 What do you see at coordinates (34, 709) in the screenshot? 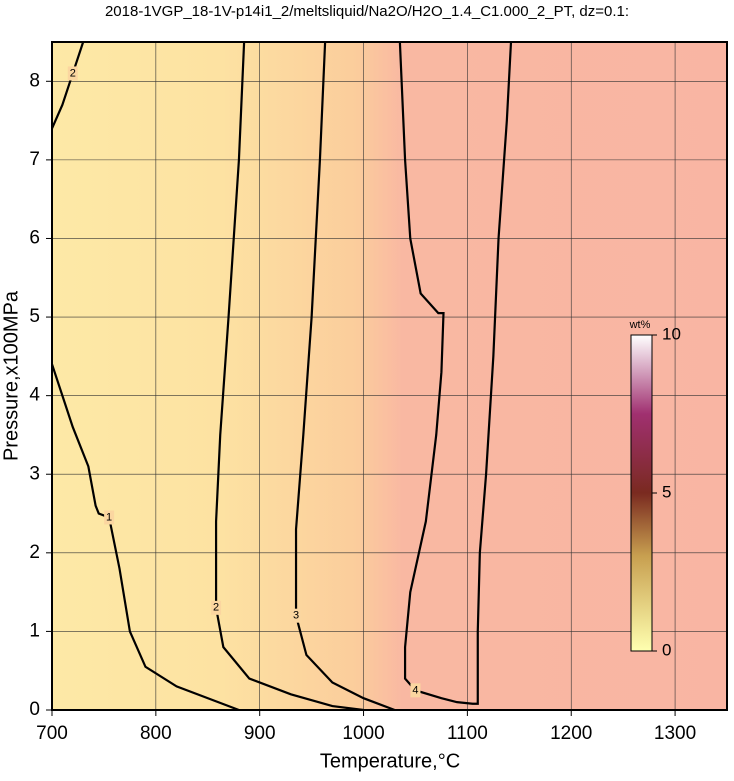
I see `y-tick-label: 0` at bounding box center [34, 709].